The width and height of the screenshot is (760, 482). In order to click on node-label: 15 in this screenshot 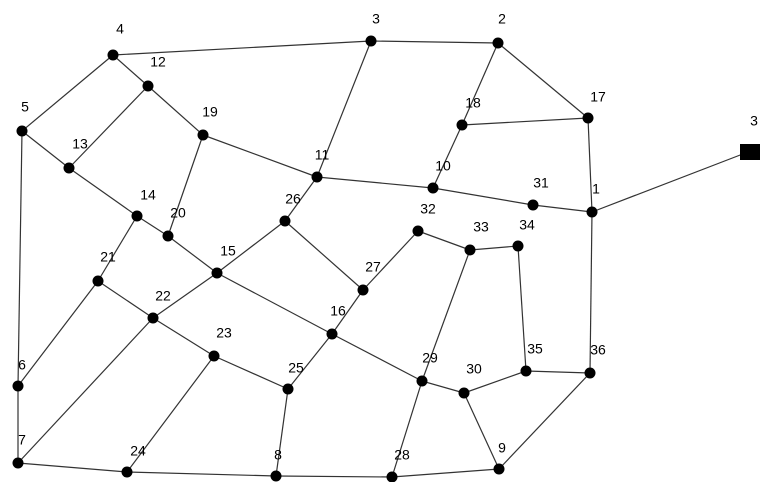, I will do `click(228, 251)`.